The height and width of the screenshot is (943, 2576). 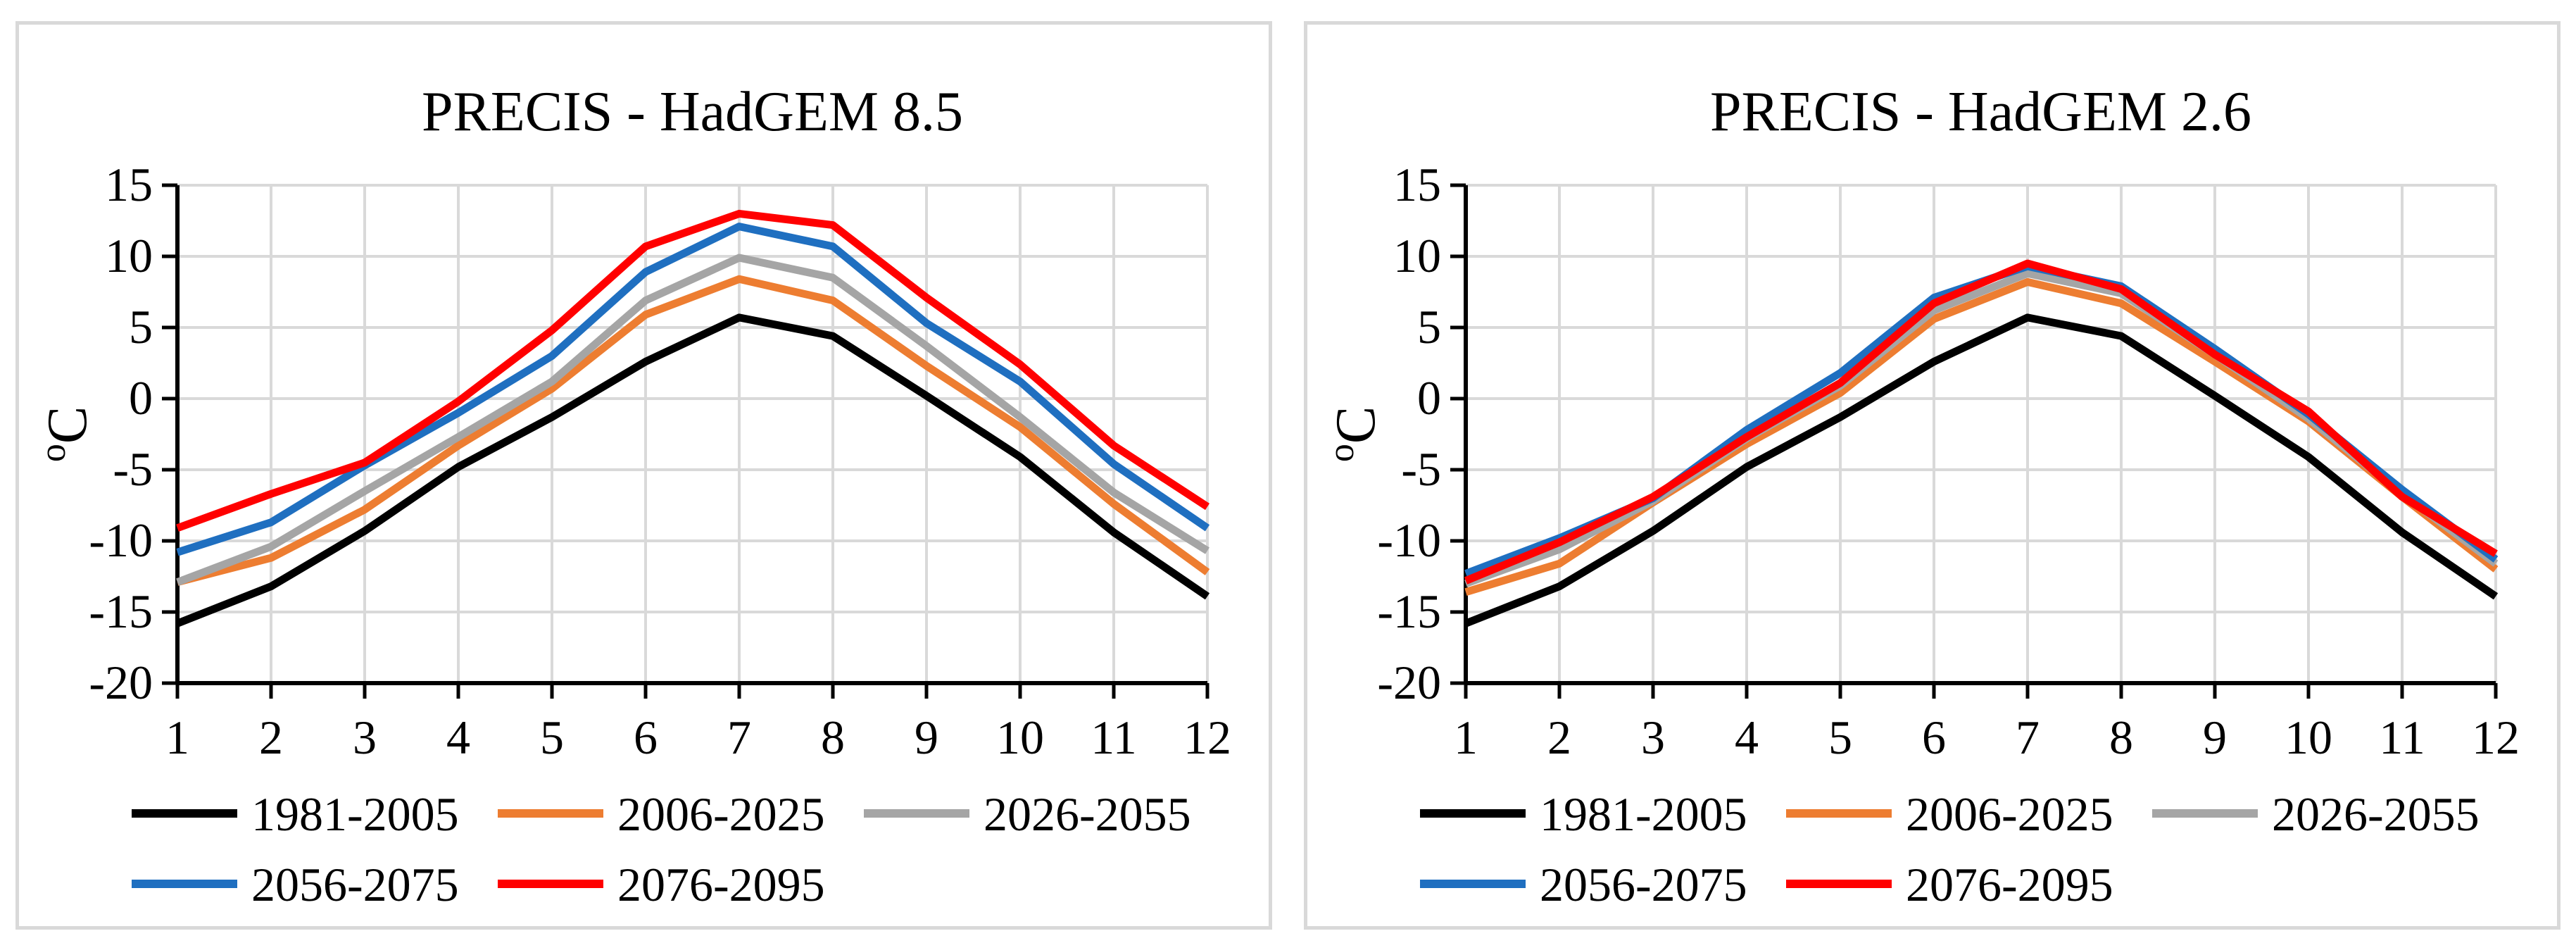 I want to click on chart2-ytick-label: -10, so click(x=1409, y=540).